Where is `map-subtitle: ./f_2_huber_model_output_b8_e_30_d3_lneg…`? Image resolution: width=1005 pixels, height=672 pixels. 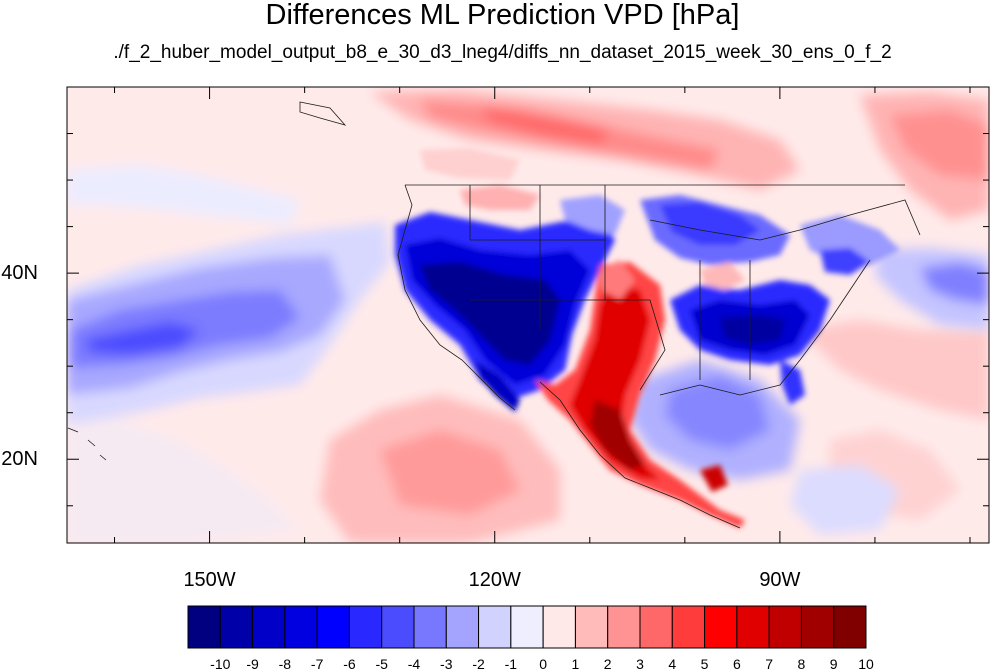 map-subtitle: ./f_2_huber_model_output_b8_e_30_d3_lneg… is located at coordinates (502, 52).